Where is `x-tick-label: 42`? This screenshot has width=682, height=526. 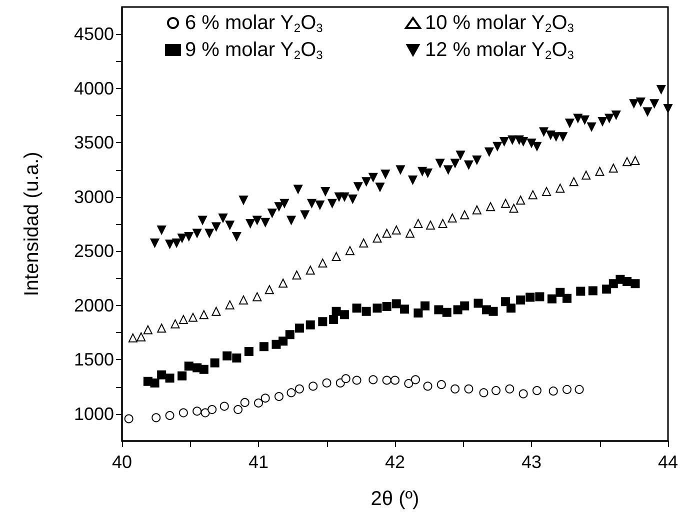
x-tick-label: 42 is located at coordinates (395, 462).